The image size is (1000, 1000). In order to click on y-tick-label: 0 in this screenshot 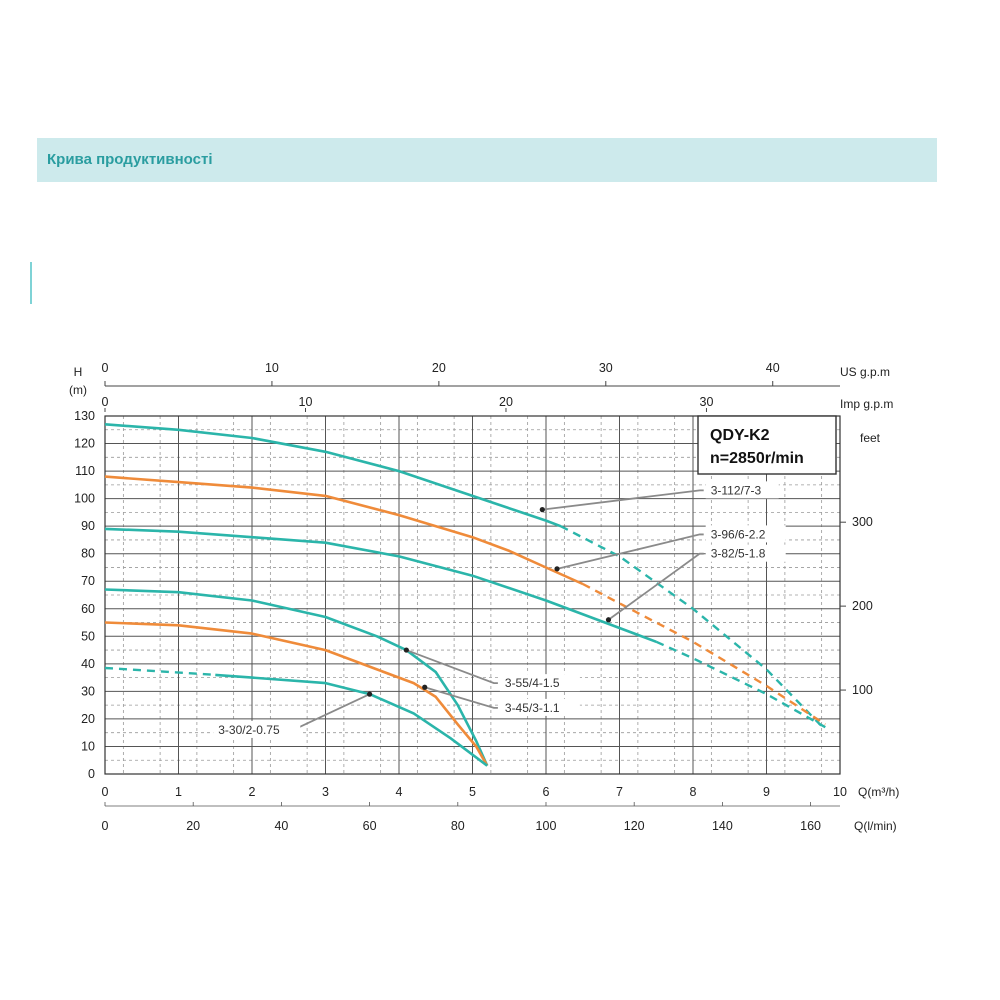, I will do `click(91, 774)`.